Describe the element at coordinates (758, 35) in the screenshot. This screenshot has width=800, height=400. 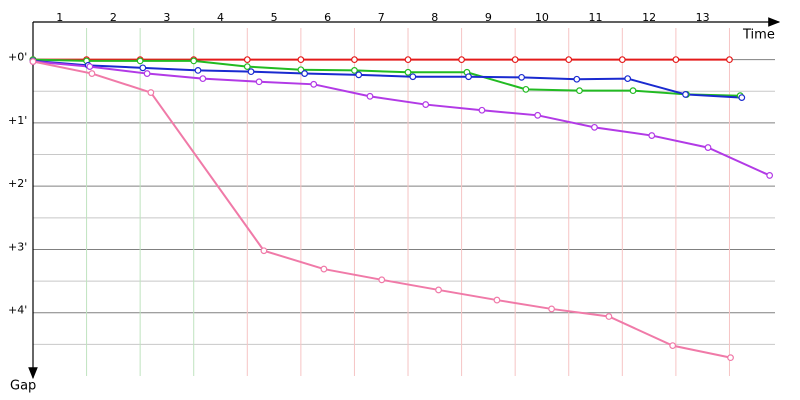
I see `x-axis-title: Time` at that location.